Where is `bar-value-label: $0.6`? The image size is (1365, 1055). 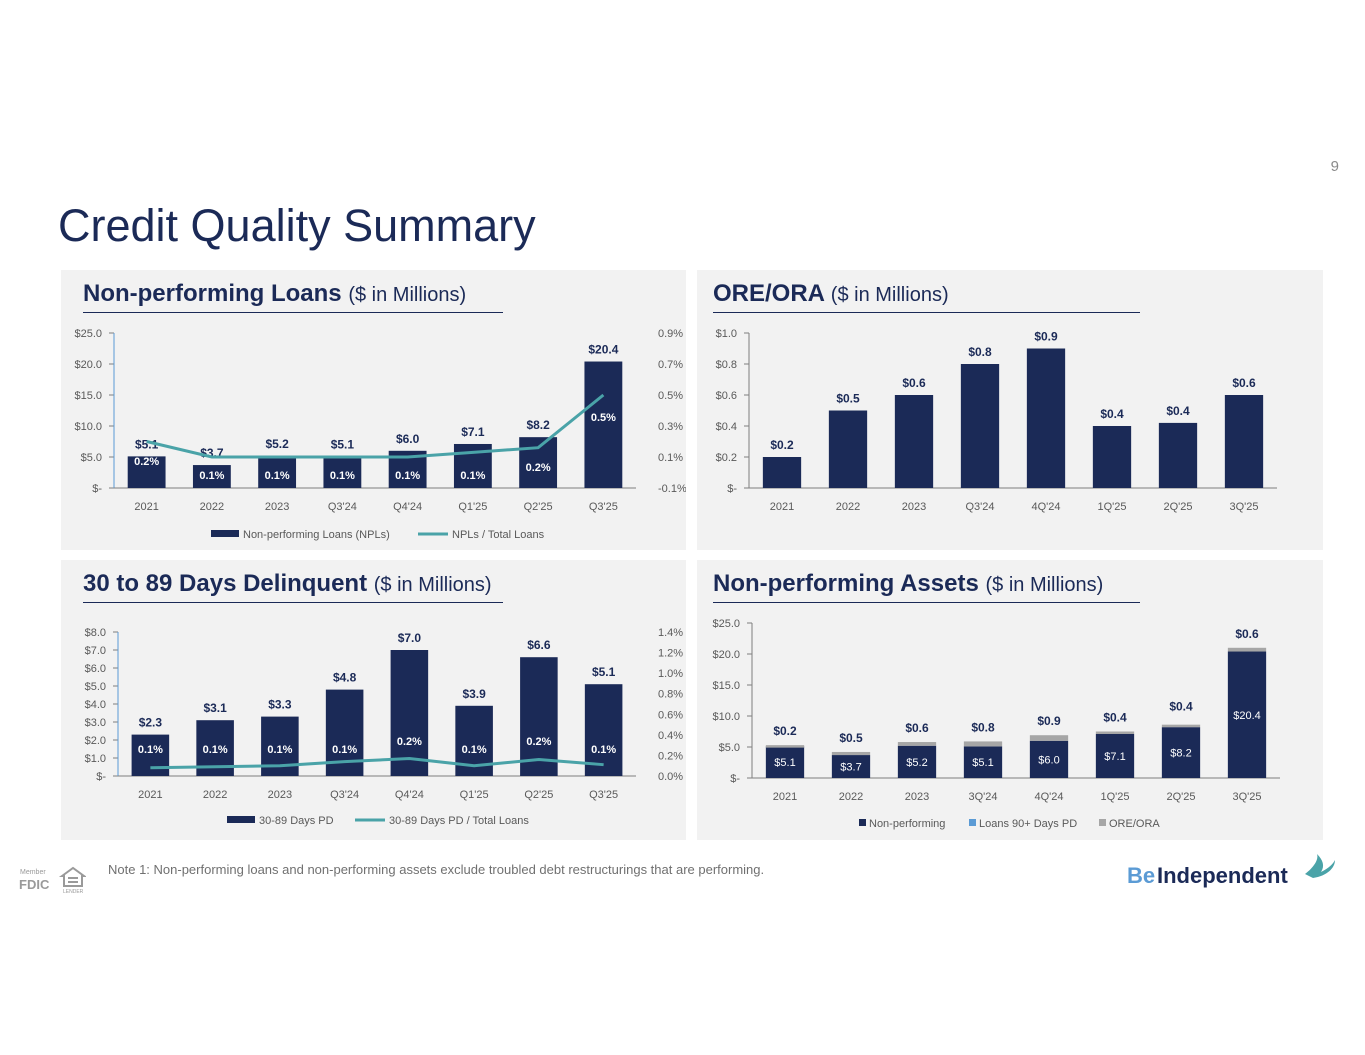
bar-value-label: $0.6 is located at coordinates (914, 383).